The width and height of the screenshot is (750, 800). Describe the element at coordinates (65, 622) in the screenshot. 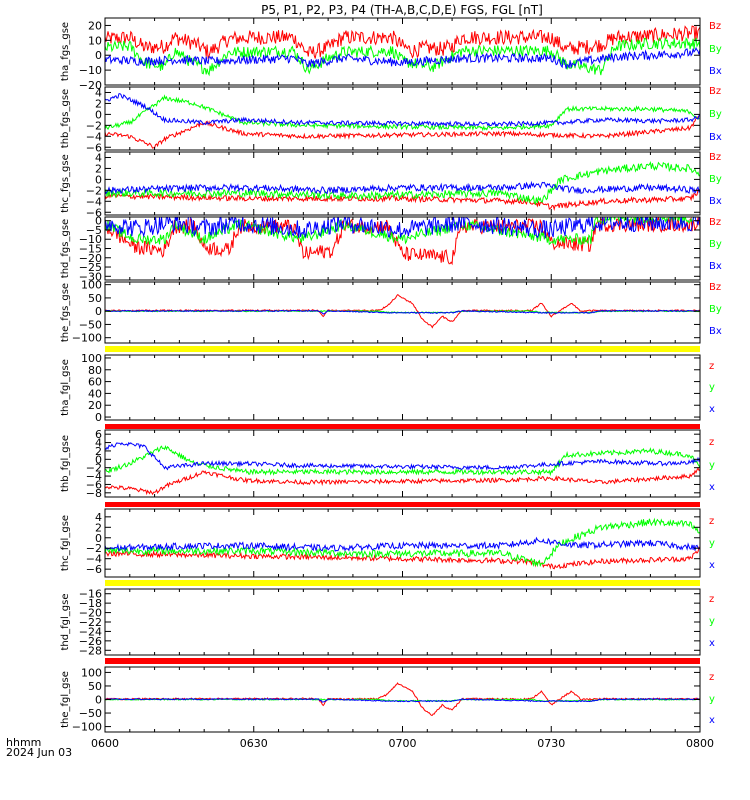

I see `y-axis-label: thd_fgl_gse` at that location.